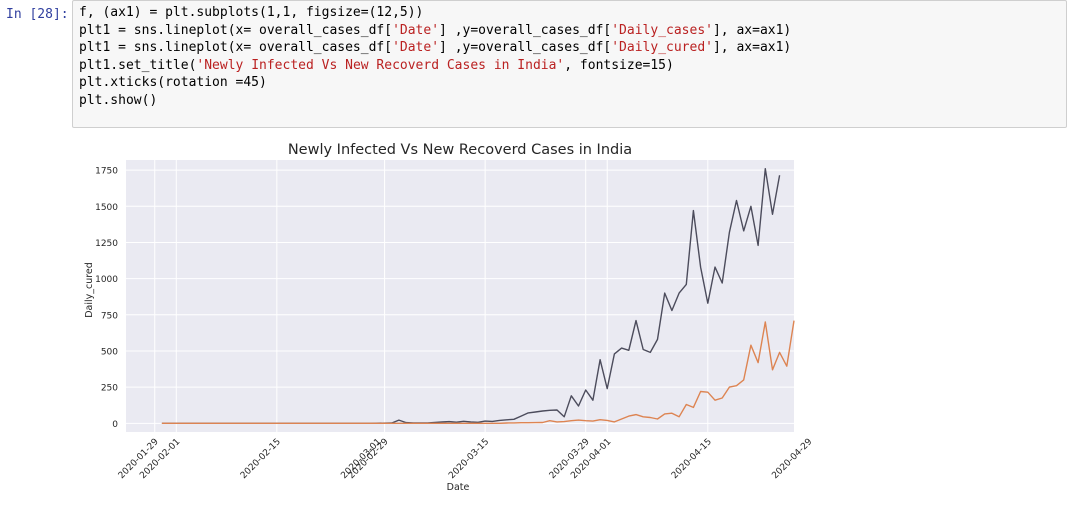  Describe the element at coordinates (106, 172) in the screenshot. I see `y-tick-label: 1750` at that location.